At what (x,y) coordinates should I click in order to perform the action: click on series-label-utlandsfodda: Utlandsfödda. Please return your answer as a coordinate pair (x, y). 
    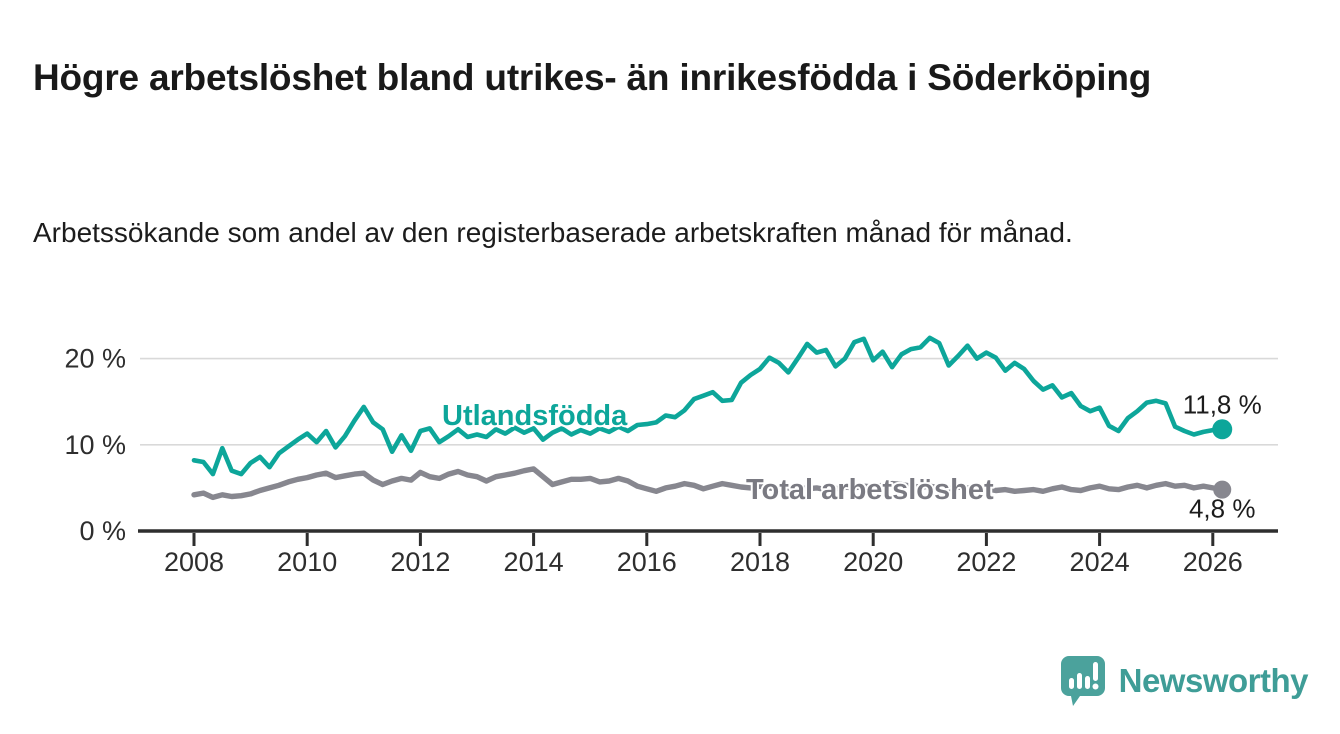
    Looking at the image, I should click on (535, 416).